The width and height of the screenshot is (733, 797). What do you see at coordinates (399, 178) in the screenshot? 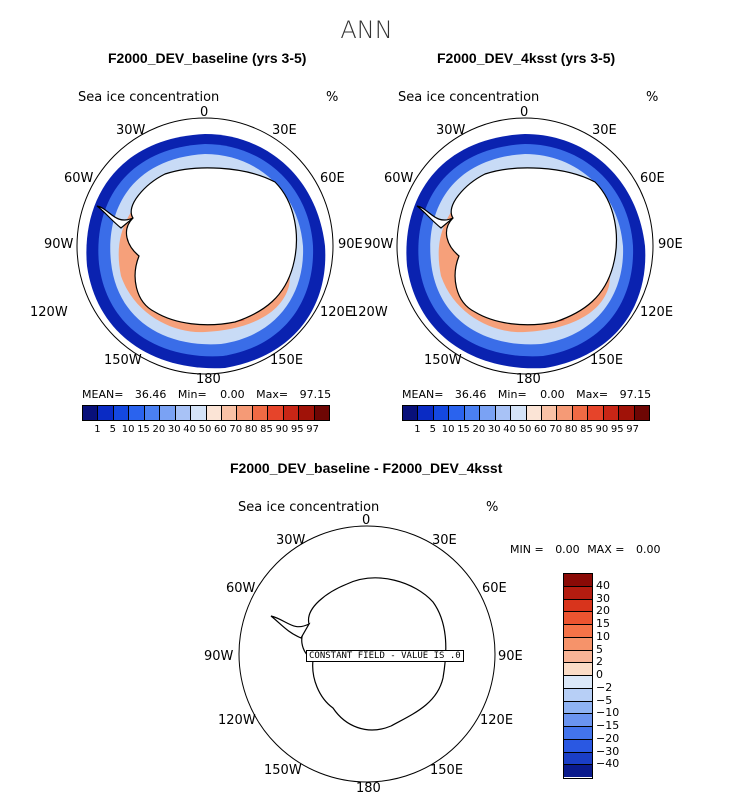
I see `panel2-lon-60w: 60W` at bounding box center [399, 178].